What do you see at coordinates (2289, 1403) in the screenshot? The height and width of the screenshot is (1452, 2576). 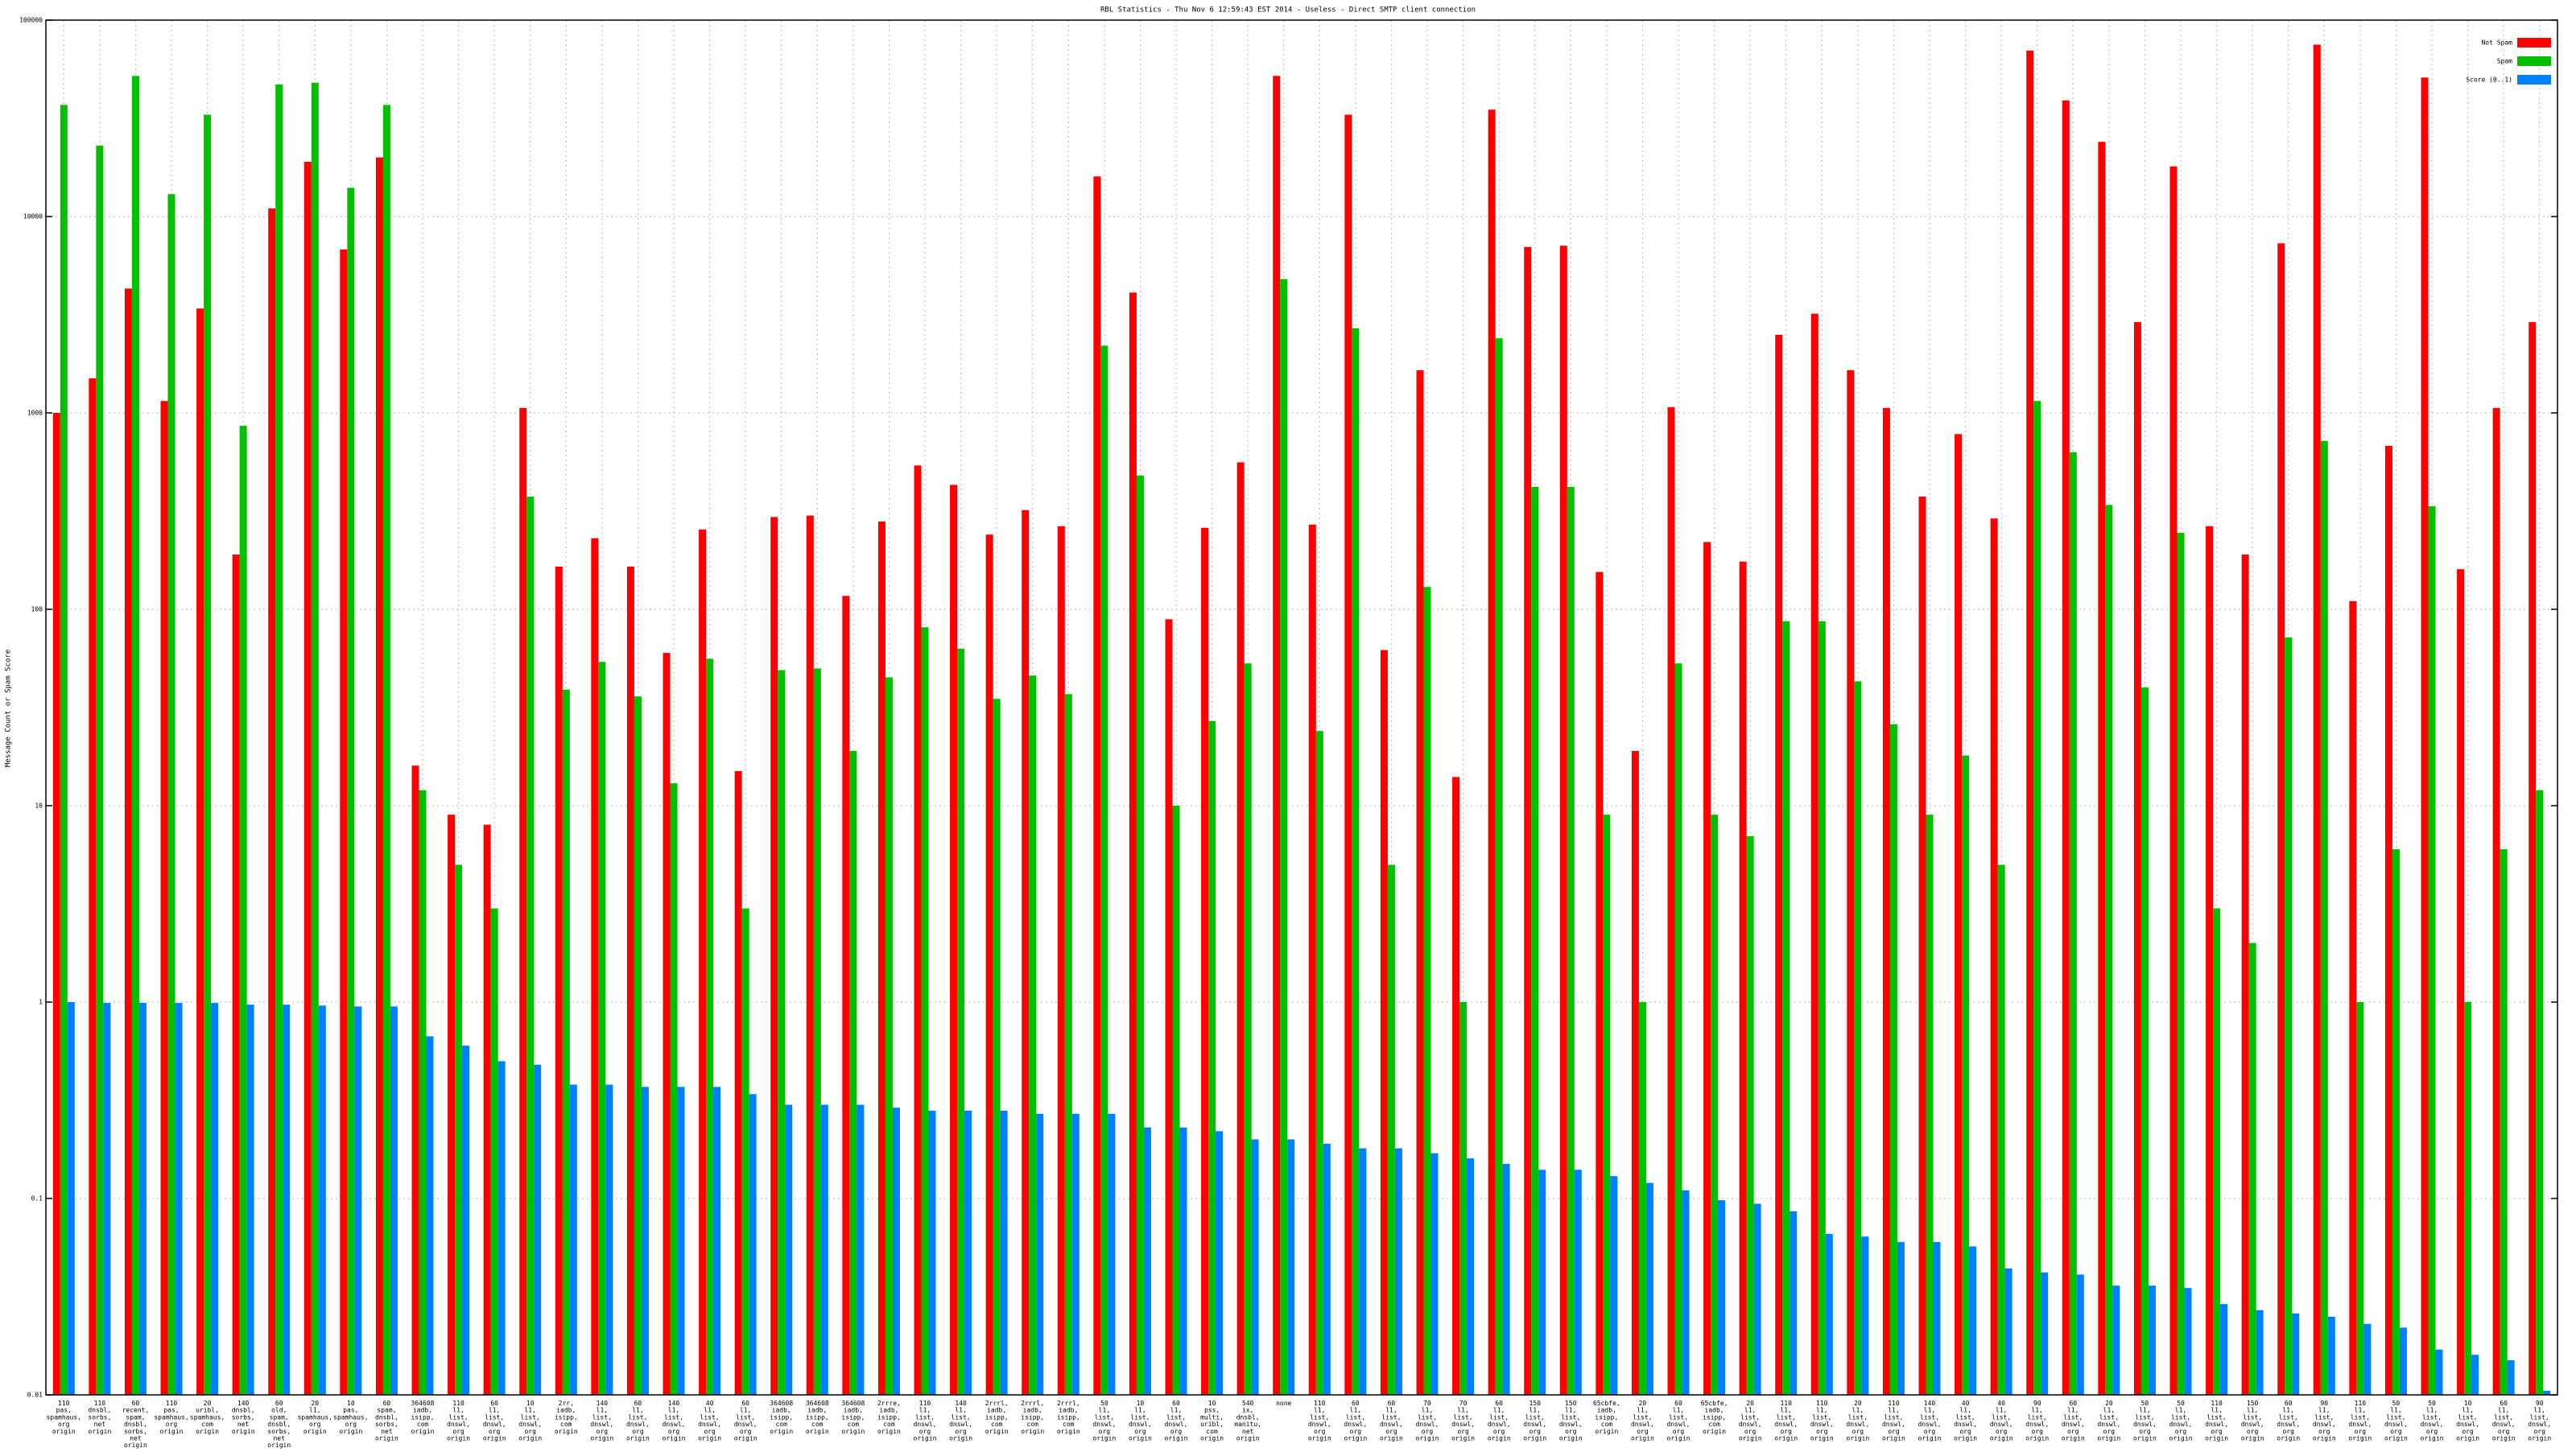 I see `x-tick-label-line: 60` at bounding box center [2289, 1403].